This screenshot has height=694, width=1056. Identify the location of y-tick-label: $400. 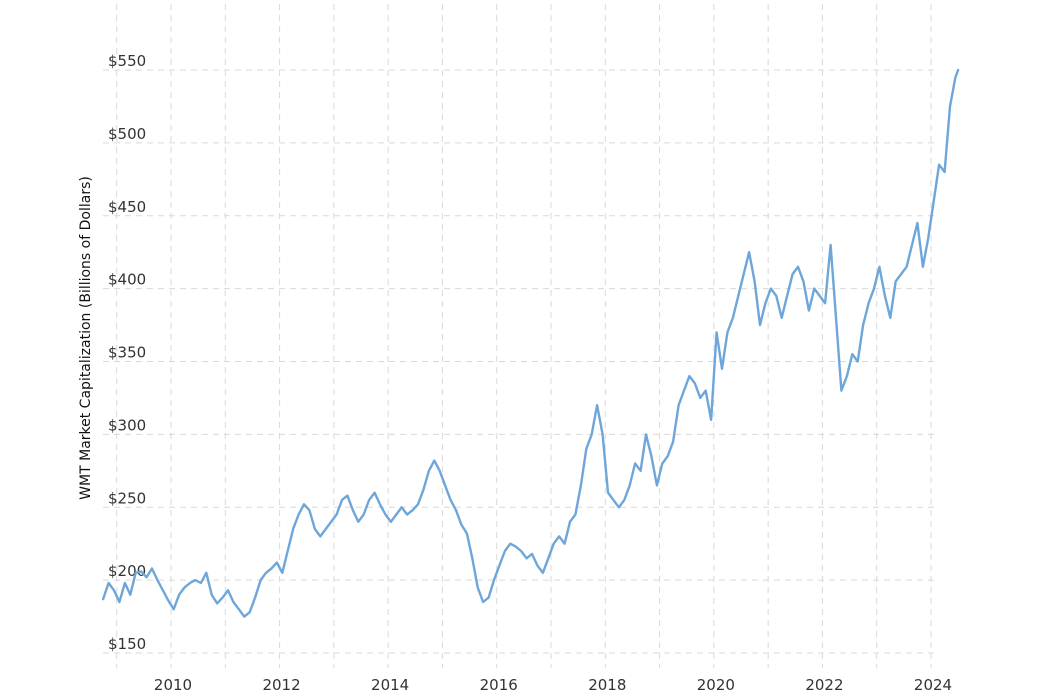
(127, 280).